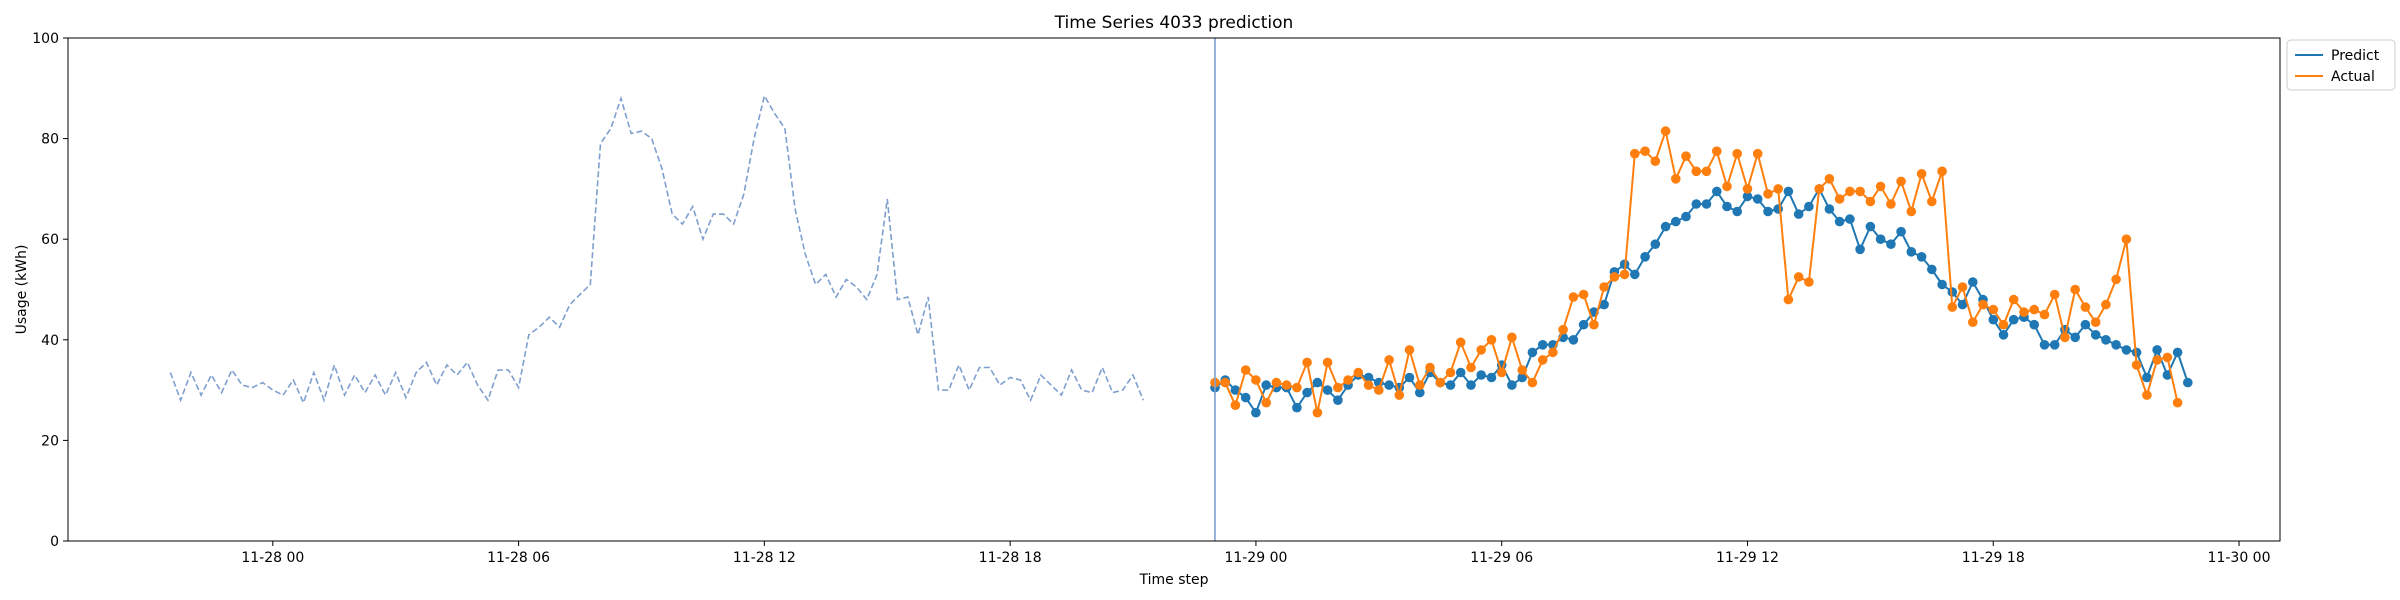 The height and width of the screenshot is (600, 2400). I want to click on chart-title: Time Series 4033 prediction, so click(1174, 23).